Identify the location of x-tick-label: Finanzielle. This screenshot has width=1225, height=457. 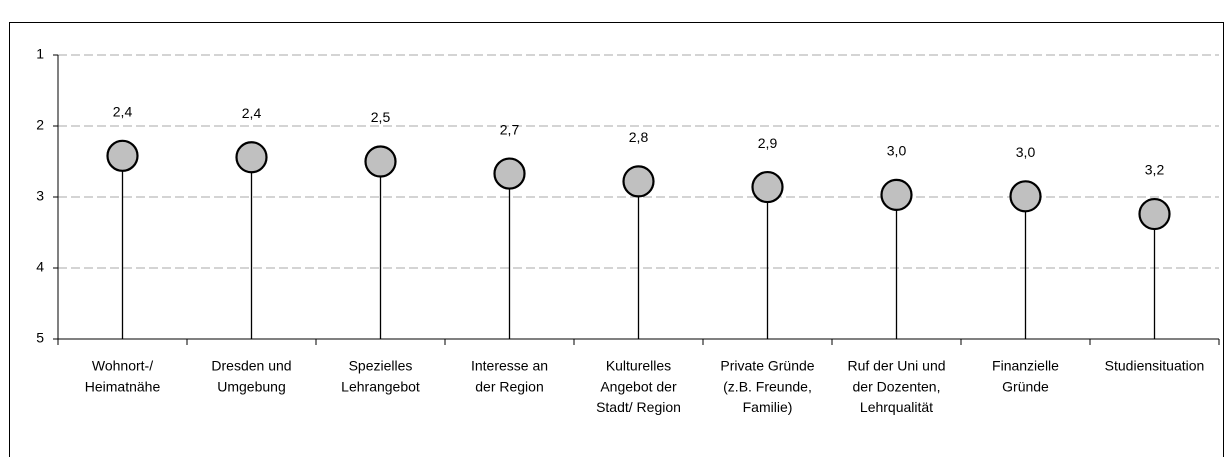
(1025, 366).